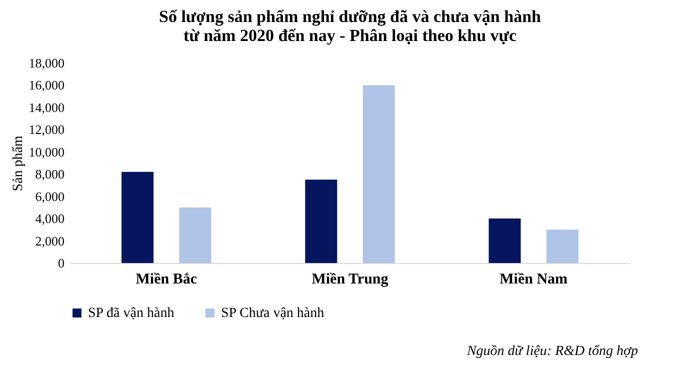 This screenshot has width=673, height=375. I want to click on y-axis-title: Sản phẩm, so click(18, 164).